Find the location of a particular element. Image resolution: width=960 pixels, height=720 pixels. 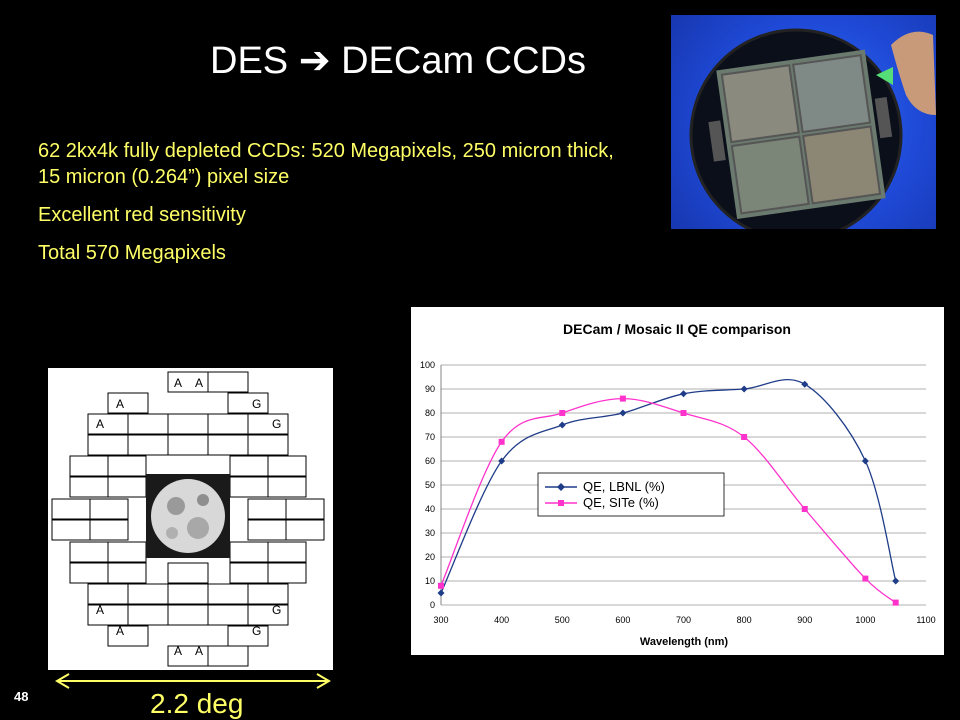

y-tick-label: 20 is located at coordinates (430, 557).